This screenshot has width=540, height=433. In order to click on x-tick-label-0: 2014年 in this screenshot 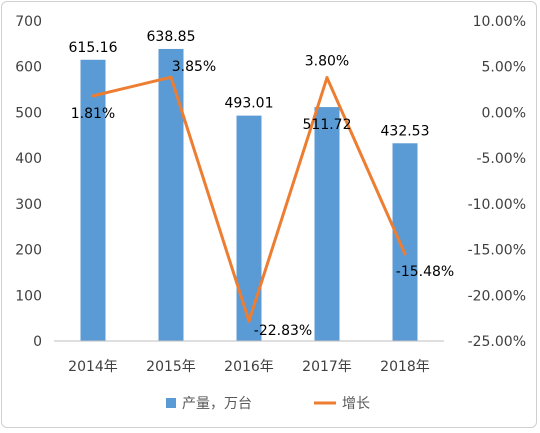, I will do `click(93, 367)`.